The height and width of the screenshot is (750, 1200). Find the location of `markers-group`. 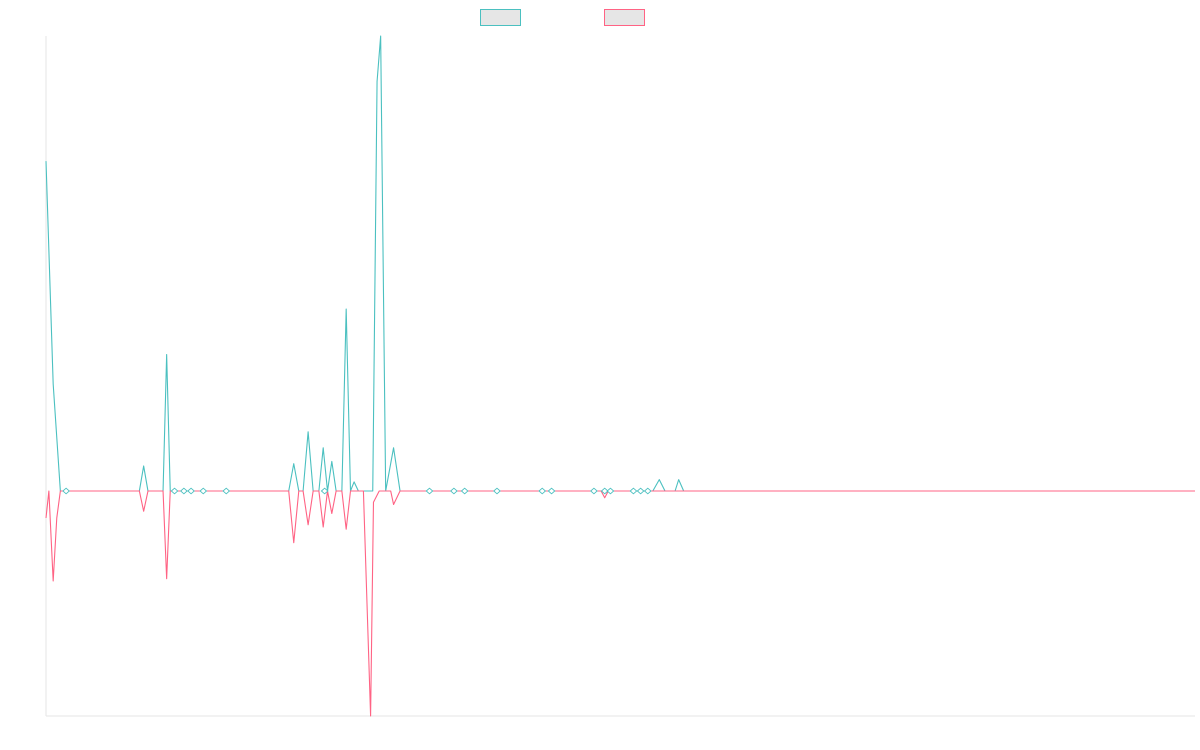

markers-group is located at coordinates (357, 491).